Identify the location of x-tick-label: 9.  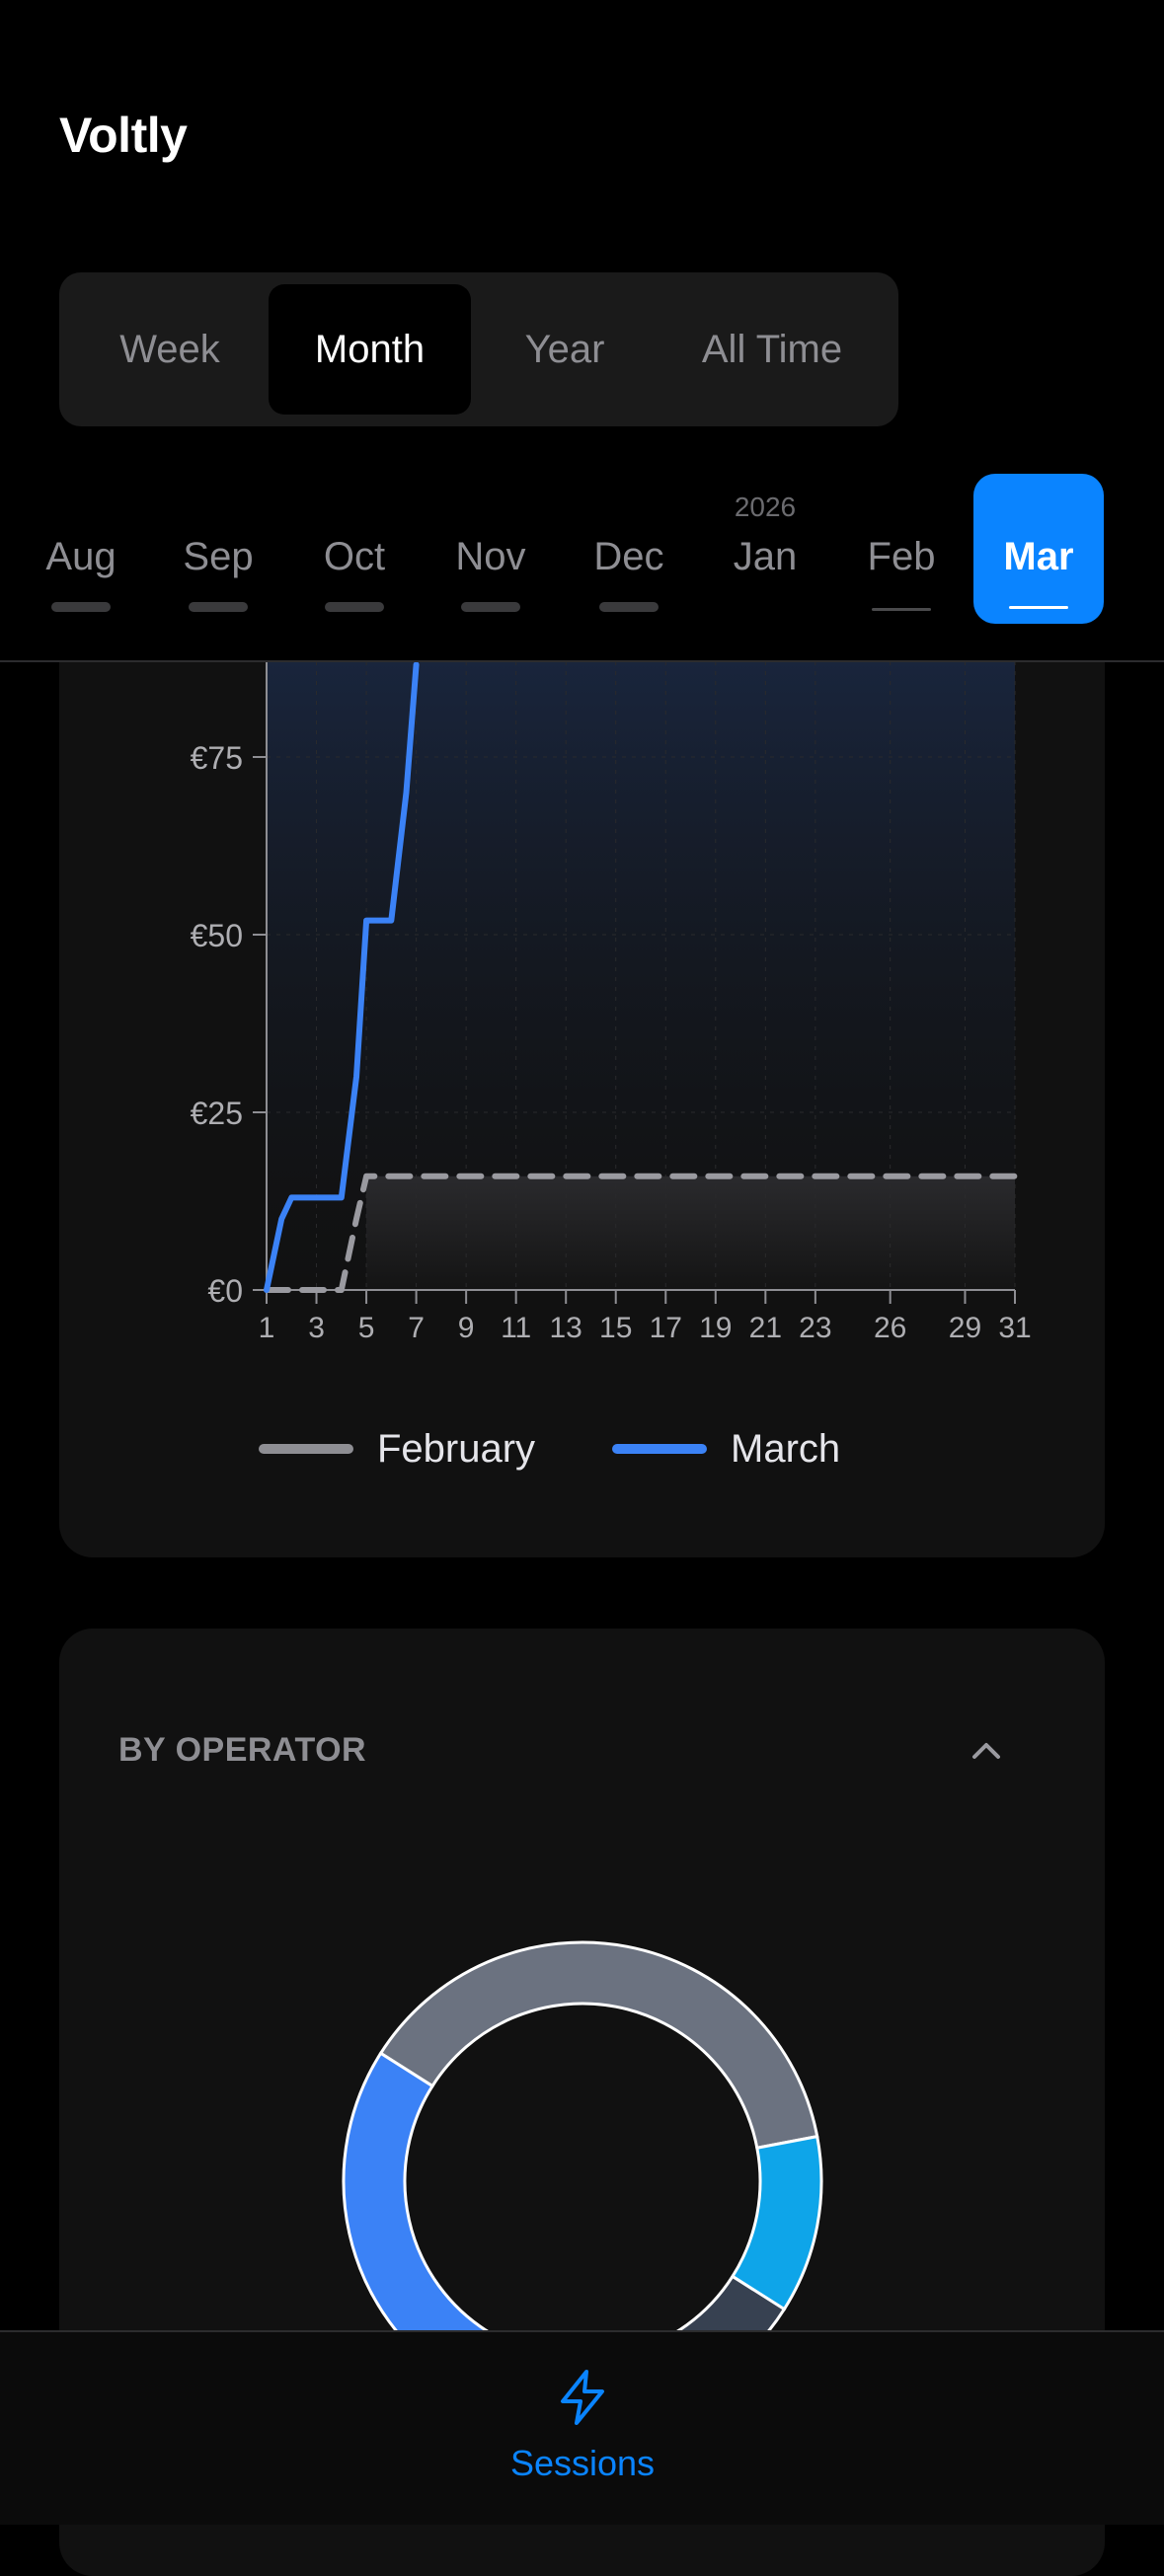
(466, 1328).